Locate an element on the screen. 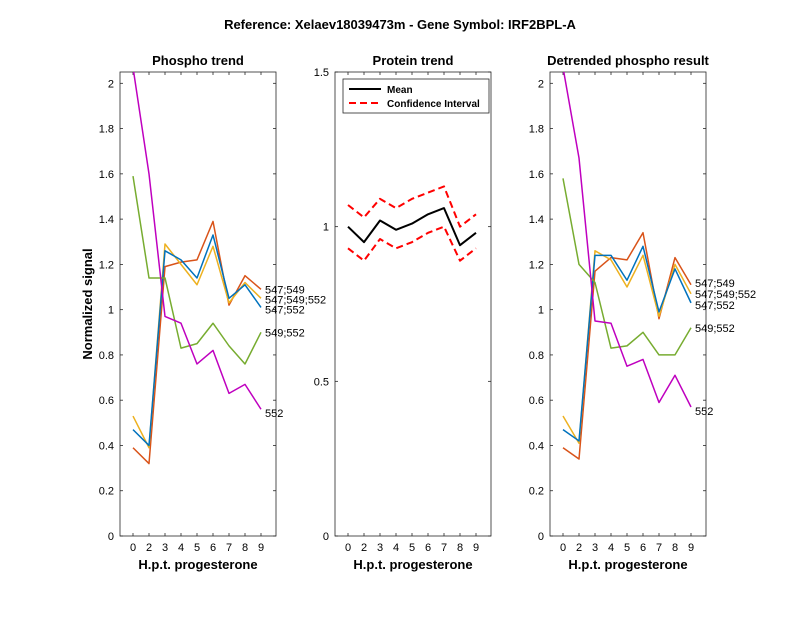  series-line-mean is located at coordinates (412, 227).